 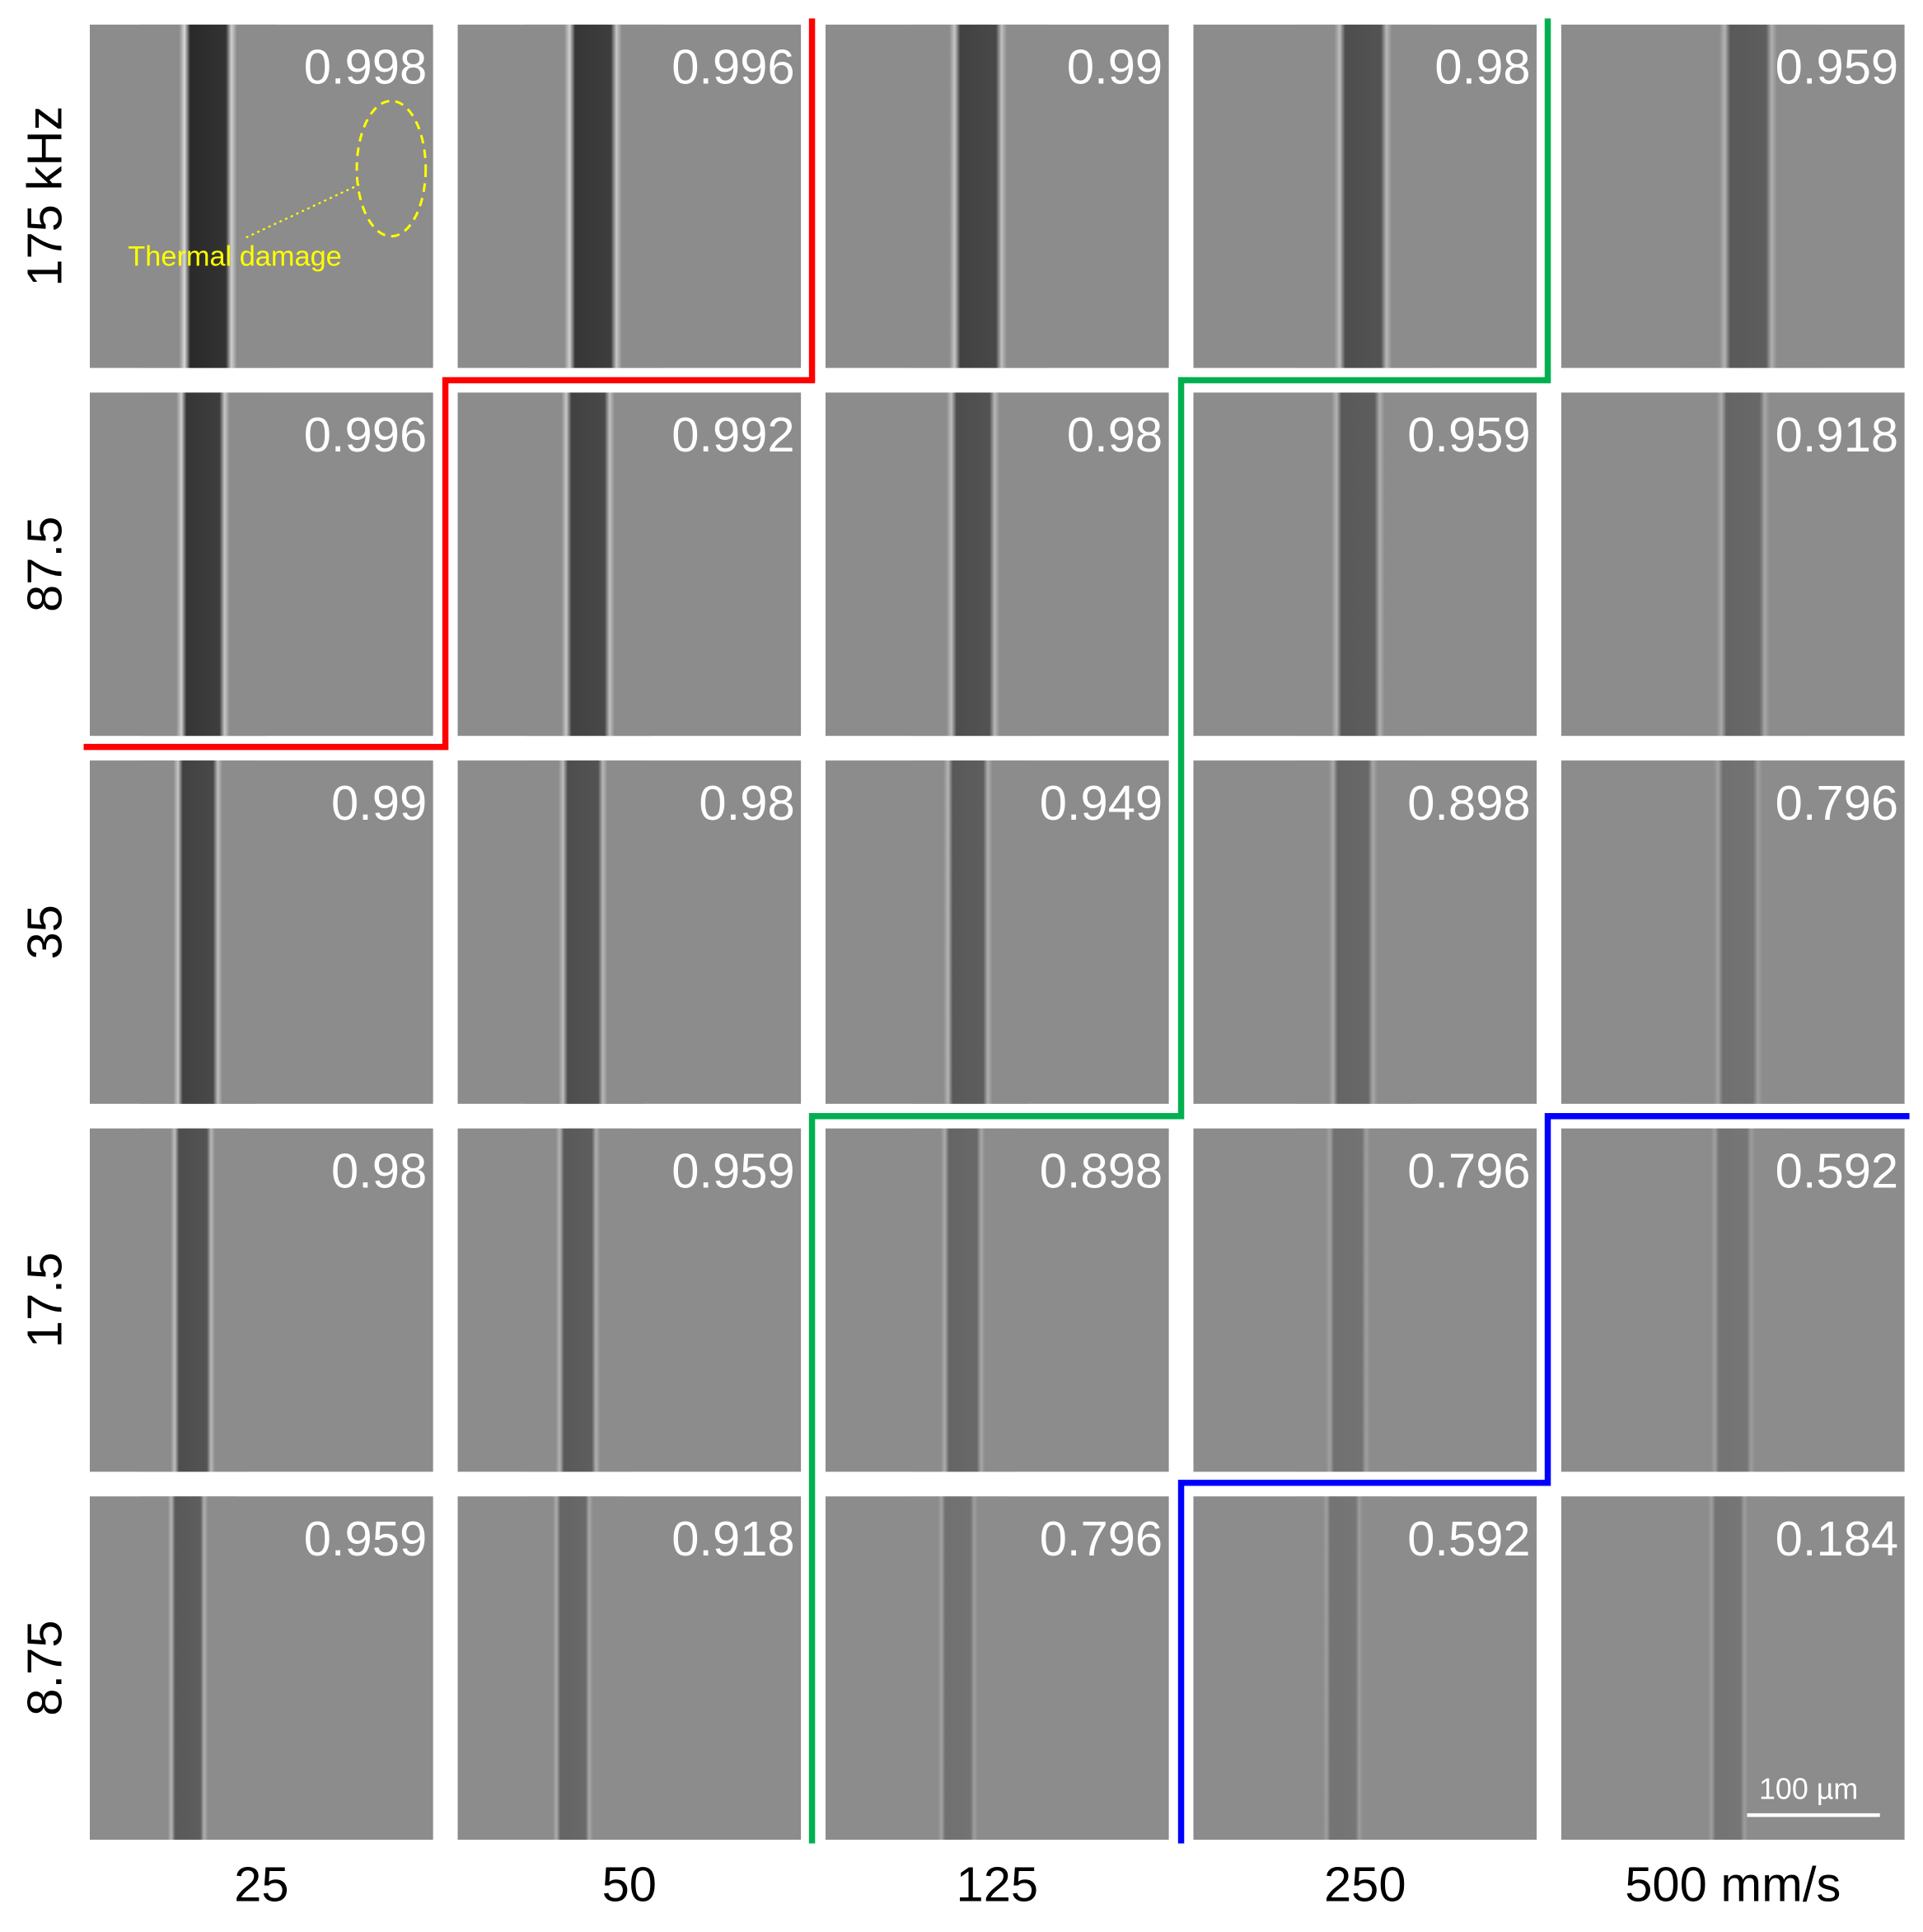 I want to click on overlap-ratio: 0.998, so click(x=365, y=67).